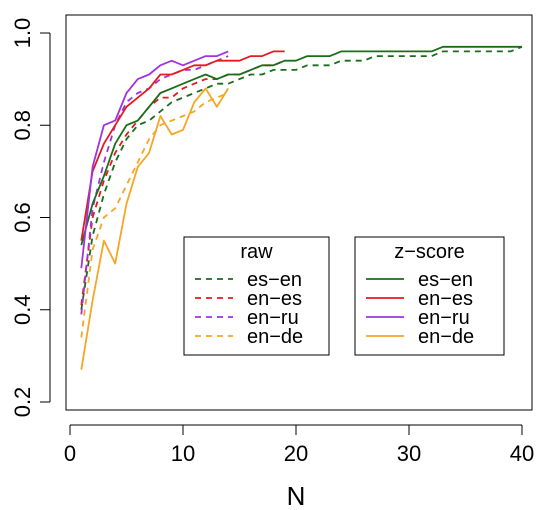 This screenshot has height=510, width=536. Describe the element at coordinates (183, 453) in the screenshot. I see `x-tick-label: 10` at that location.